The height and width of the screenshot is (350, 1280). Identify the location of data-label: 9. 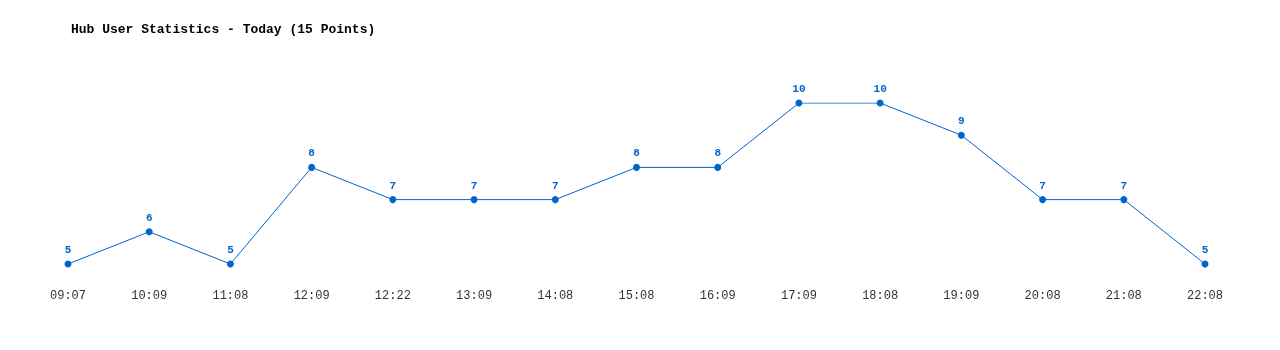
(961, 121).